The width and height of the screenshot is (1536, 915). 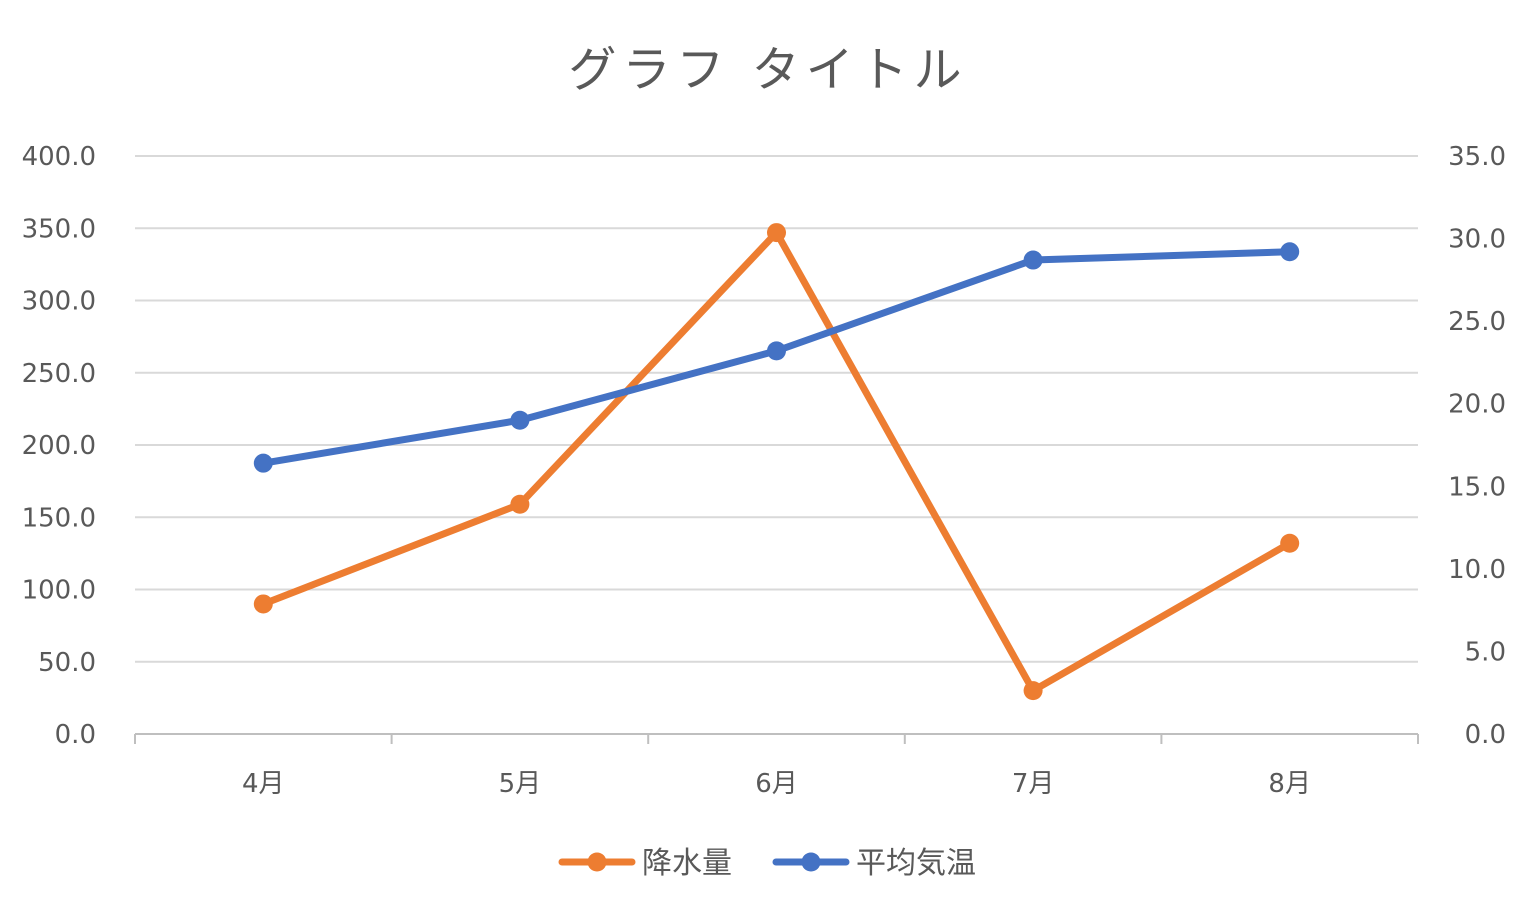 What do you see at coordinates (59, 157) in the screenshot?
I see `y-left-tick-label: 400.0` at bounding box center [59, 157].